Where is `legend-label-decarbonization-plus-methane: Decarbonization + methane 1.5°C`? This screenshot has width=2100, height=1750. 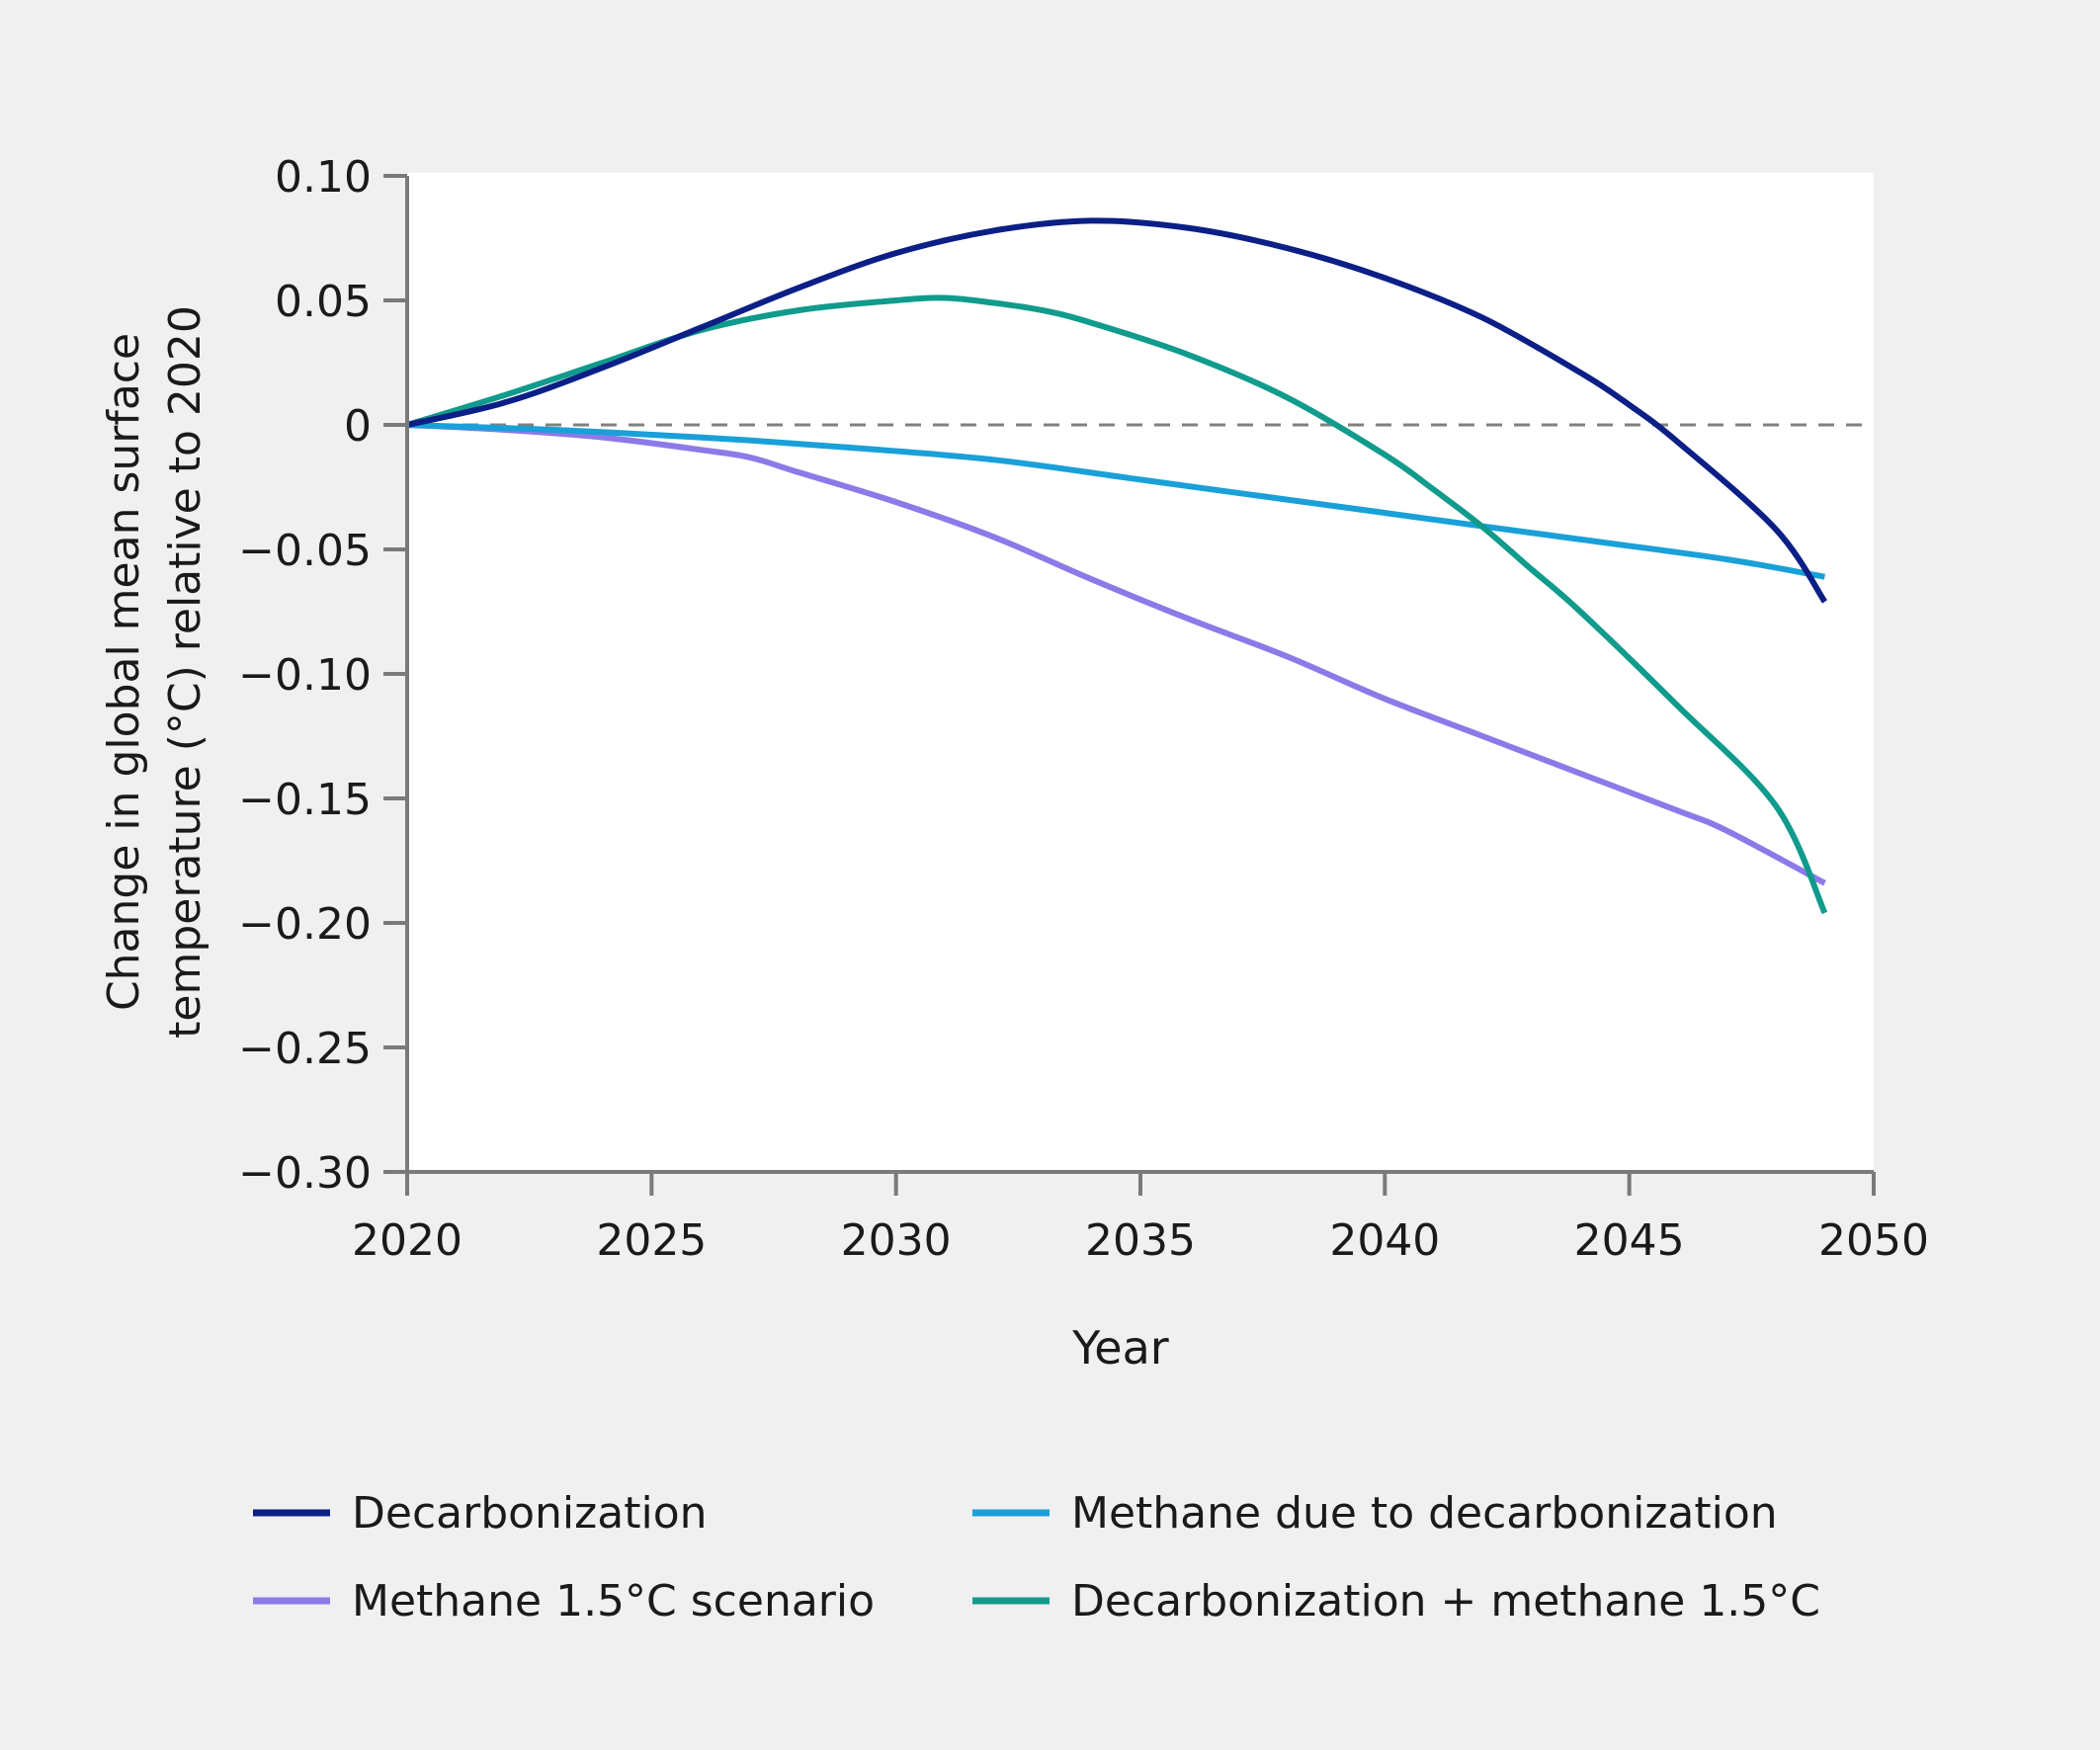 legend-label-decarbonization-plus-methane: Decarbonization + methane 1.5°C is located at coordinates (1445, 1601).